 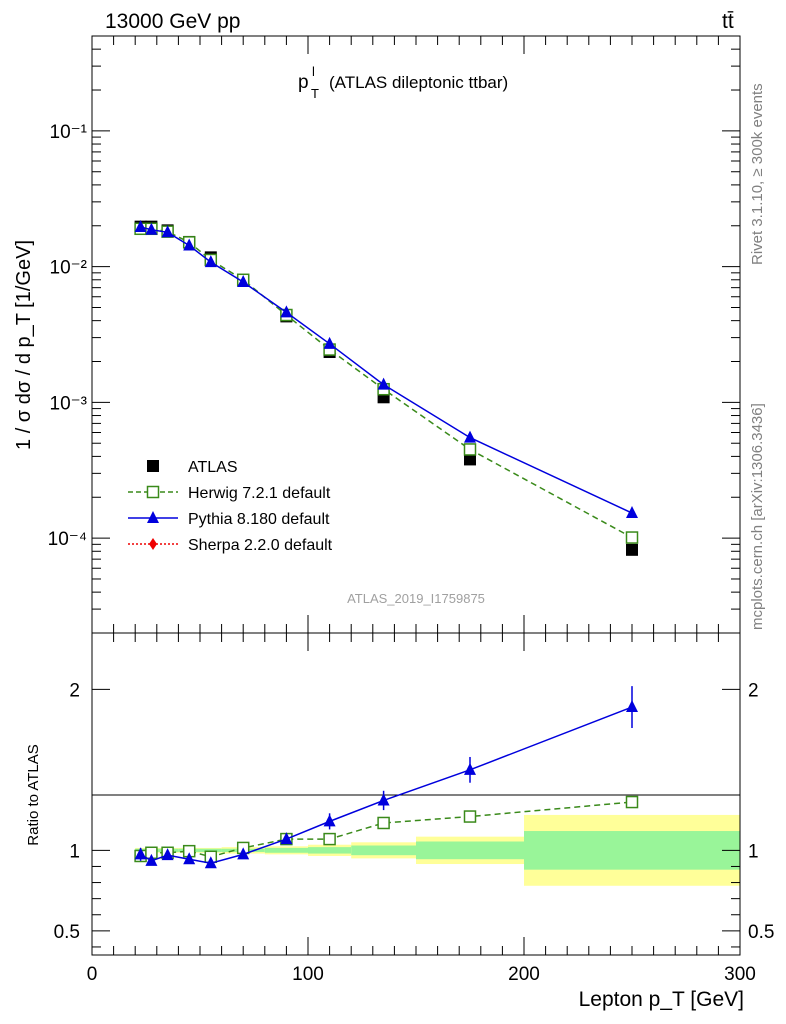 What do you see at coordinates (69, 132) in the screenshot?
I see `main-y-tick-label: 10⁻¹` at bounding box center [69, 132].